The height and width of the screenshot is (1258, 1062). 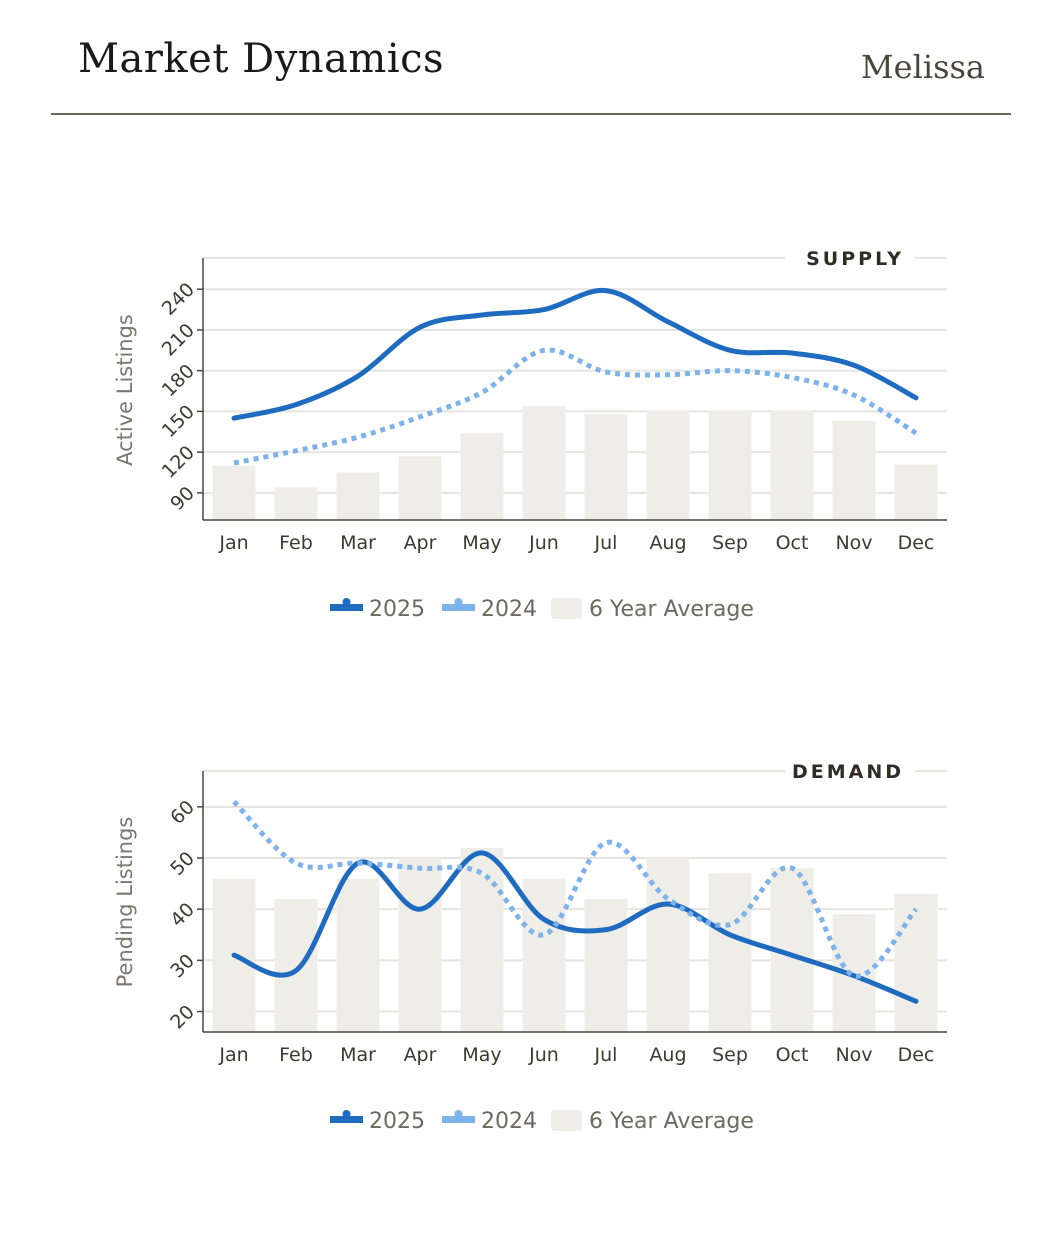 What do you see at coordinates (125, 902) in the screenshot?
I see `y-axis-title: Pending Listings` at bounding box center [125, 902].